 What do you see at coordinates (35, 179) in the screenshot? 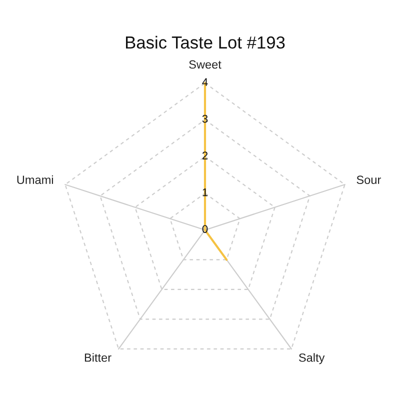
I see `spoke-label: Umami` at bounding box center [35, 179].